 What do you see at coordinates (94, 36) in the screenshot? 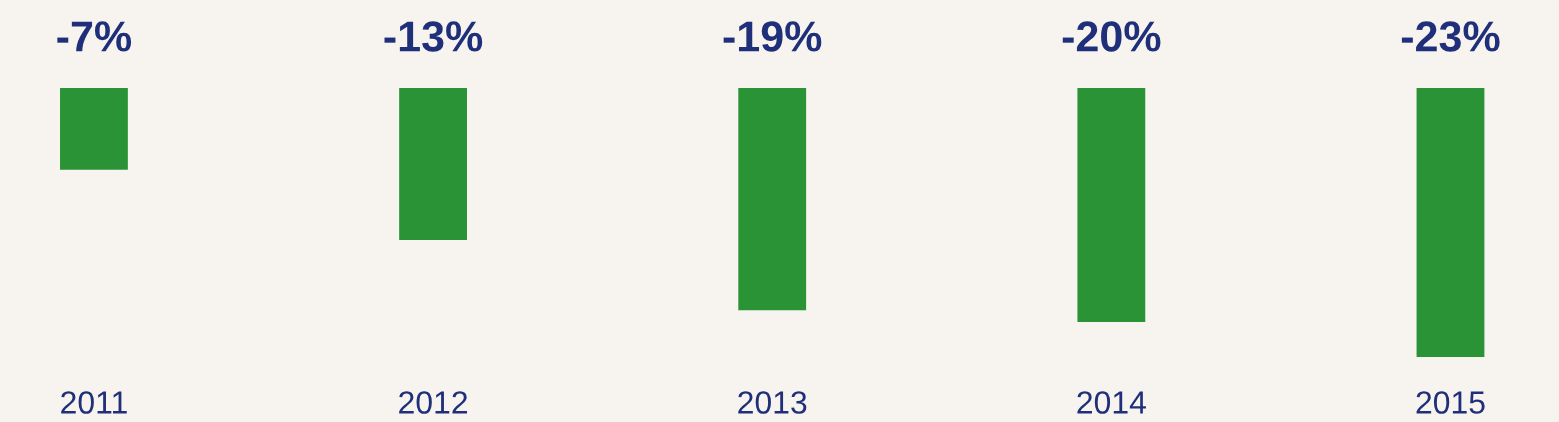
I see `data-label: -7%` at bounding box center [94, 36].